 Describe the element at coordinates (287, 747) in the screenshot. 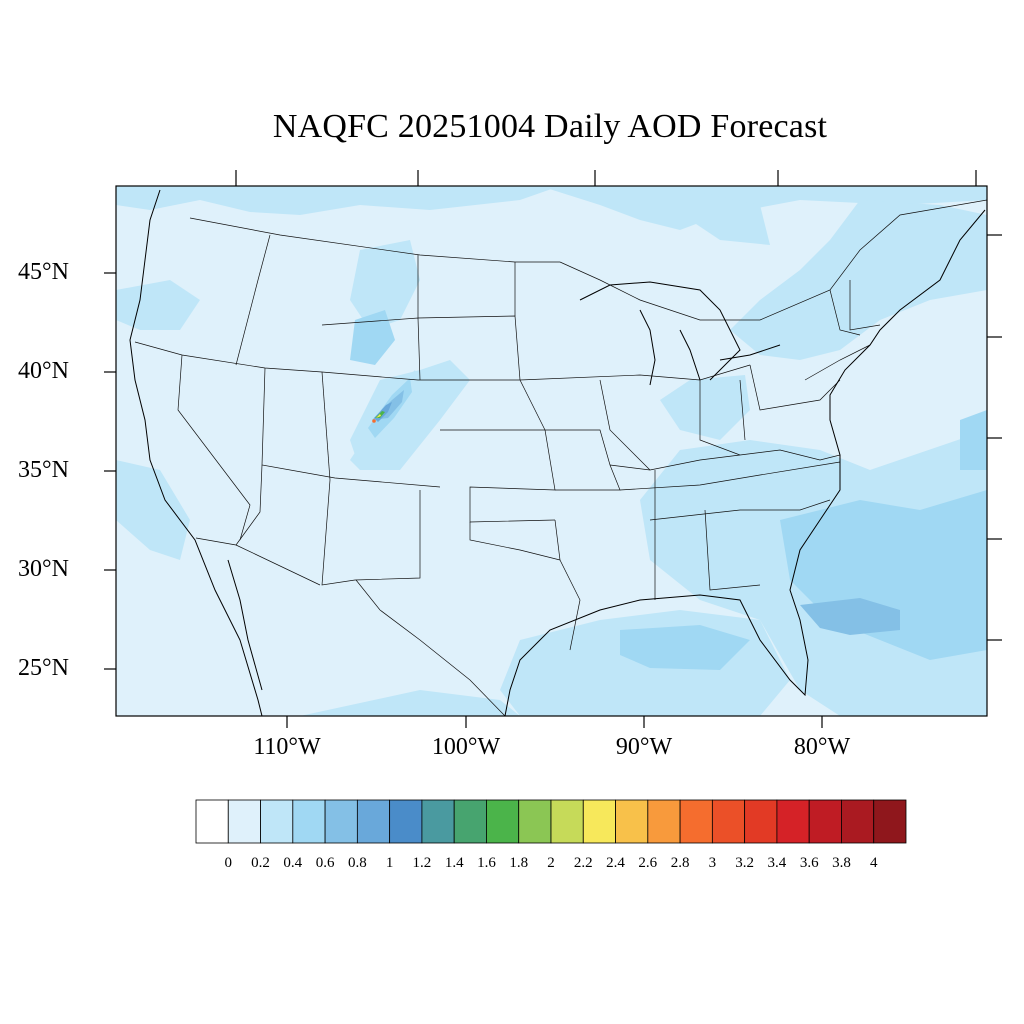

I see `lon-label-110w: 110°W` at that location.